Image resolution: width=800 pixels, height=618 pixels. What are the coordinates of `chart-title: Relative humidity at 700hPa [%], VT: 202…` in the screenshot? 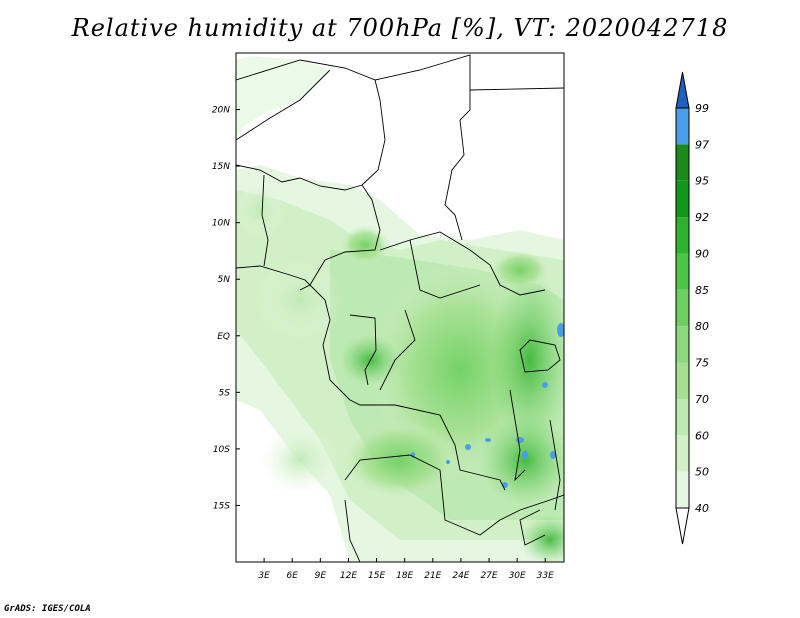 It's located at (400, 28).